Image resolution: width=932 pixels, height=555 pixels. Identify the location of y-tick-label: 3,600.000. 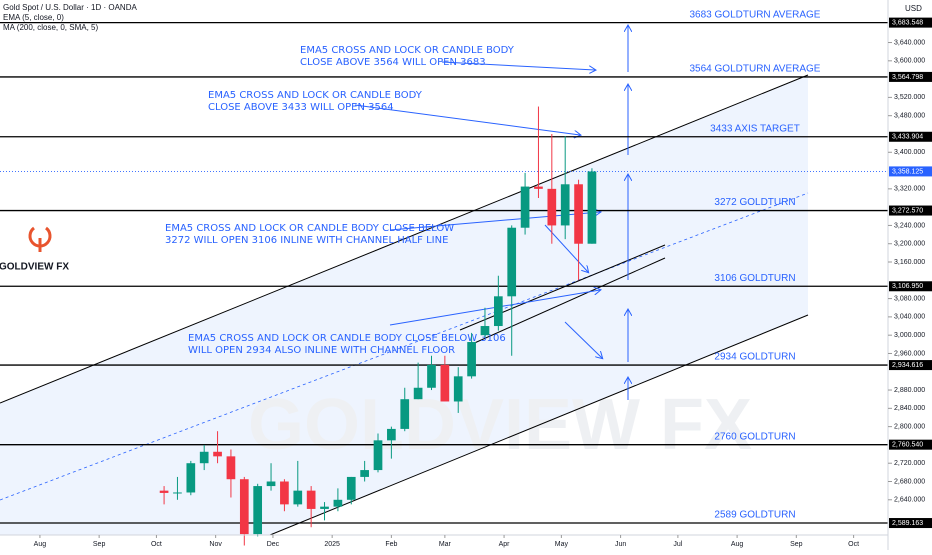
(909, 61).